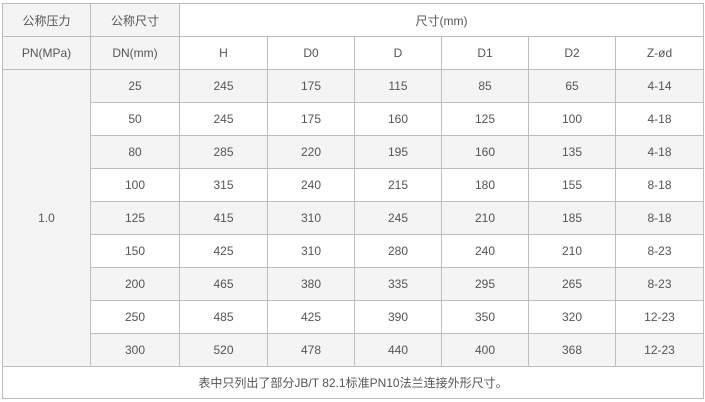 The width and height of the screenshot is (705, 402). Describe the element at coordinates (398, 152) in the screenshot. I see `dimension-cell: 195` at that location.